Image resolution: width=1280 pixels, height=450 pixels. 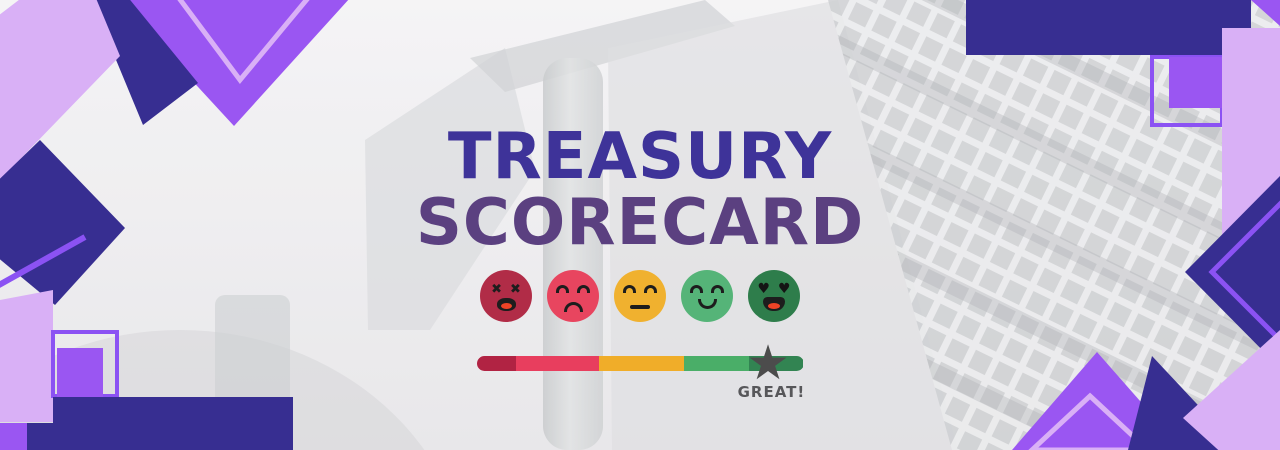 What do you see at coordinates (1146, 390) in the screenshot?
I see `decorative-shapes-bottom-right` at bounding box center [1146, 390].